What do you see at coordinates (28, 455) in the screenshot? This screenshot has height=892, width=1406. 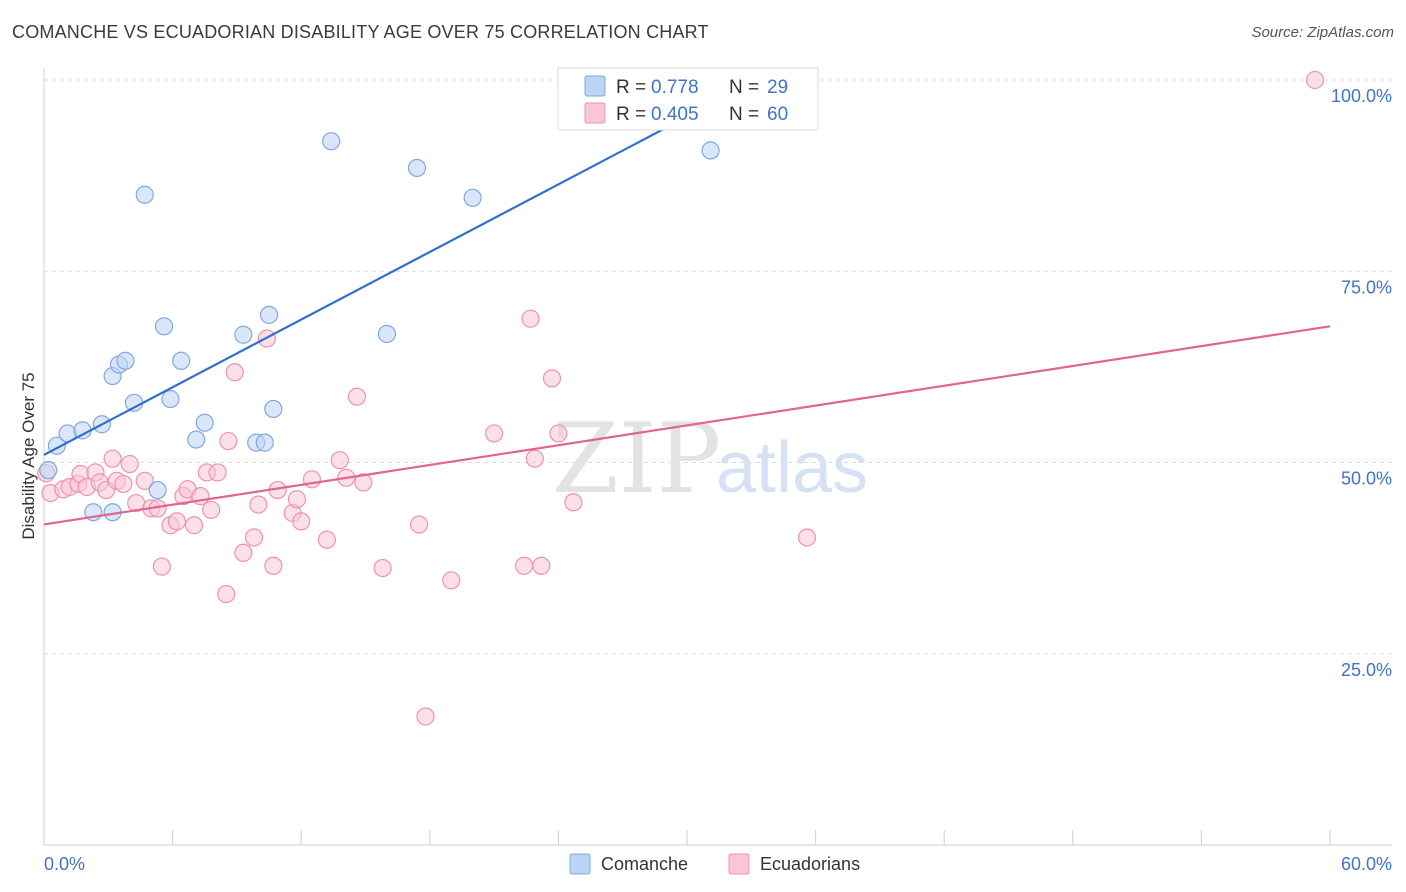 I see `y-axis-title: Disability Age Over 75` at bounding box center [28, 455].